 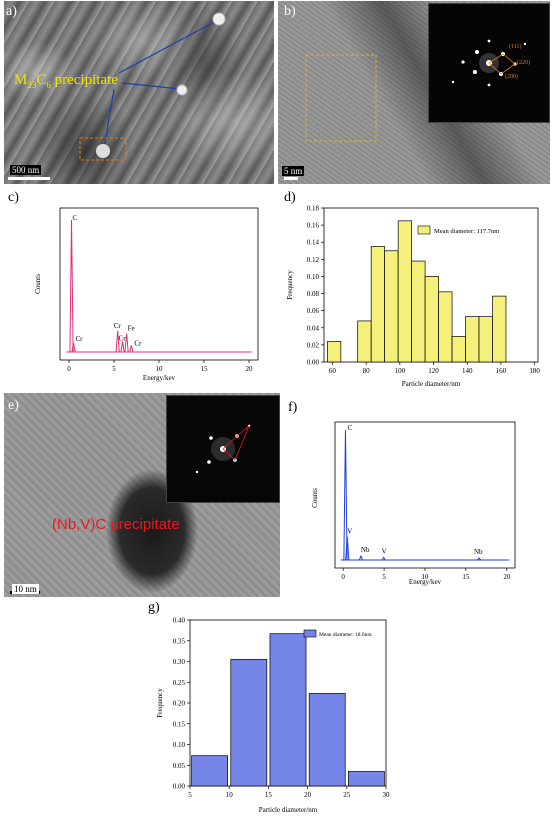 What do you see at coordinates (367, 371) in the screenshot?
I see `hist-d-xtick-label-1: 80` at bounding box center [367, 371].